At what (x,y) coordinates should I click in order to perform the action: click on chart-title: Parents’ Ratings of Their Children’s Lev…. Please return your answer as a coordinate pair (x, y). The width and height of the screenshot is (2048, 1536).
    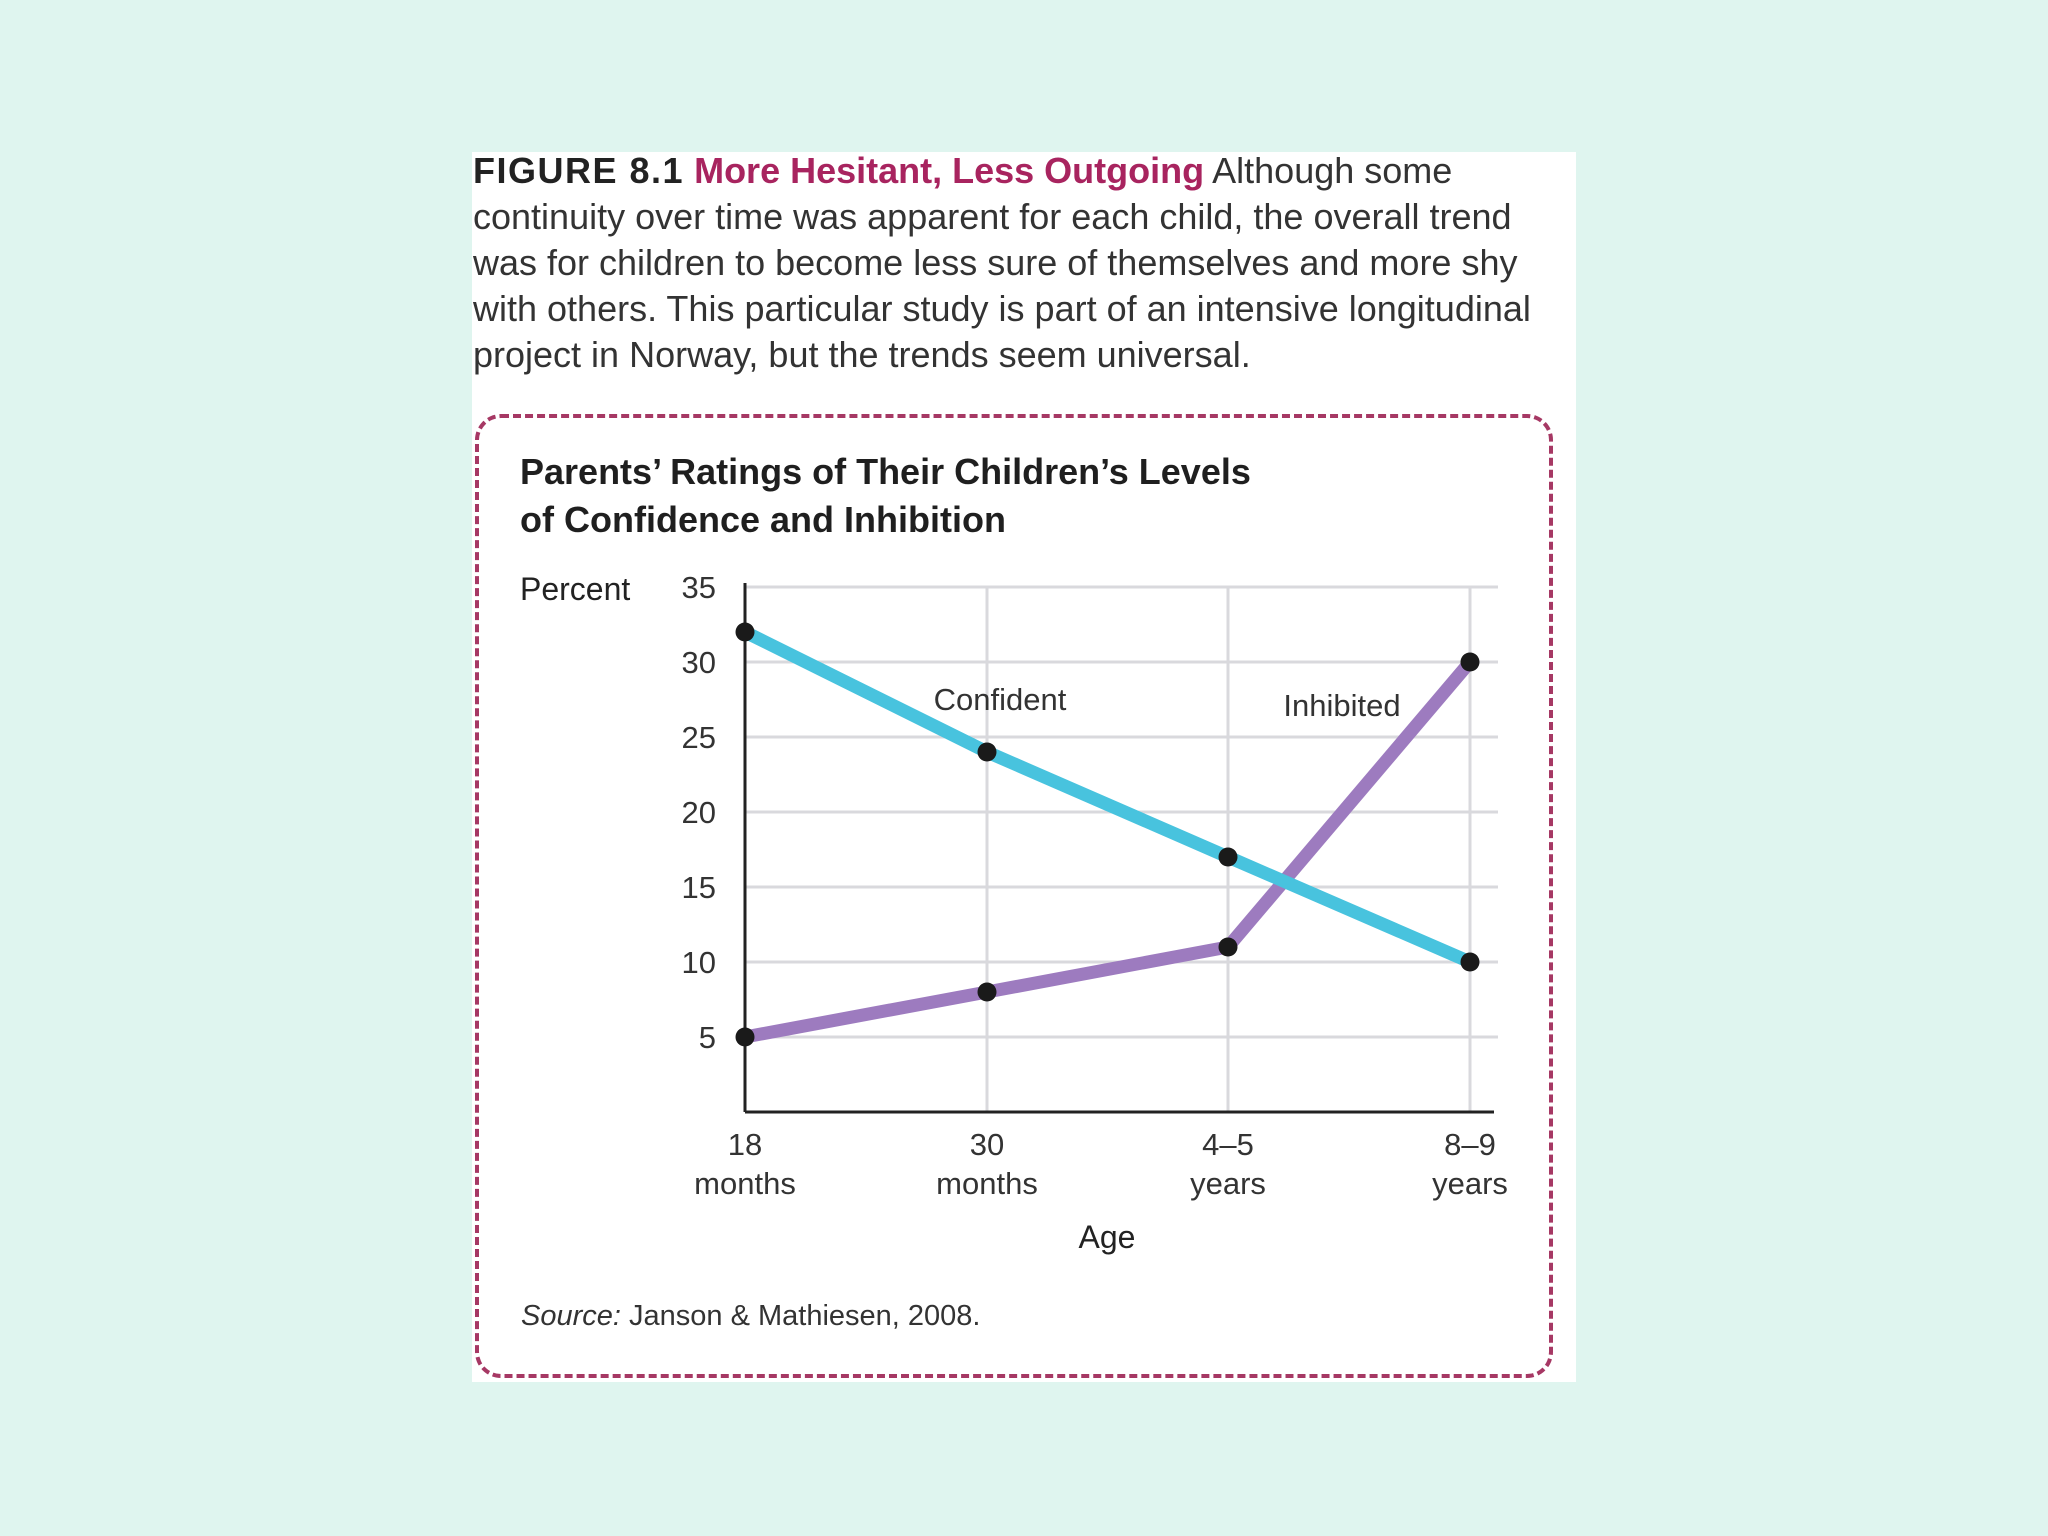
    Looking at the image, I should click on (970, 496).